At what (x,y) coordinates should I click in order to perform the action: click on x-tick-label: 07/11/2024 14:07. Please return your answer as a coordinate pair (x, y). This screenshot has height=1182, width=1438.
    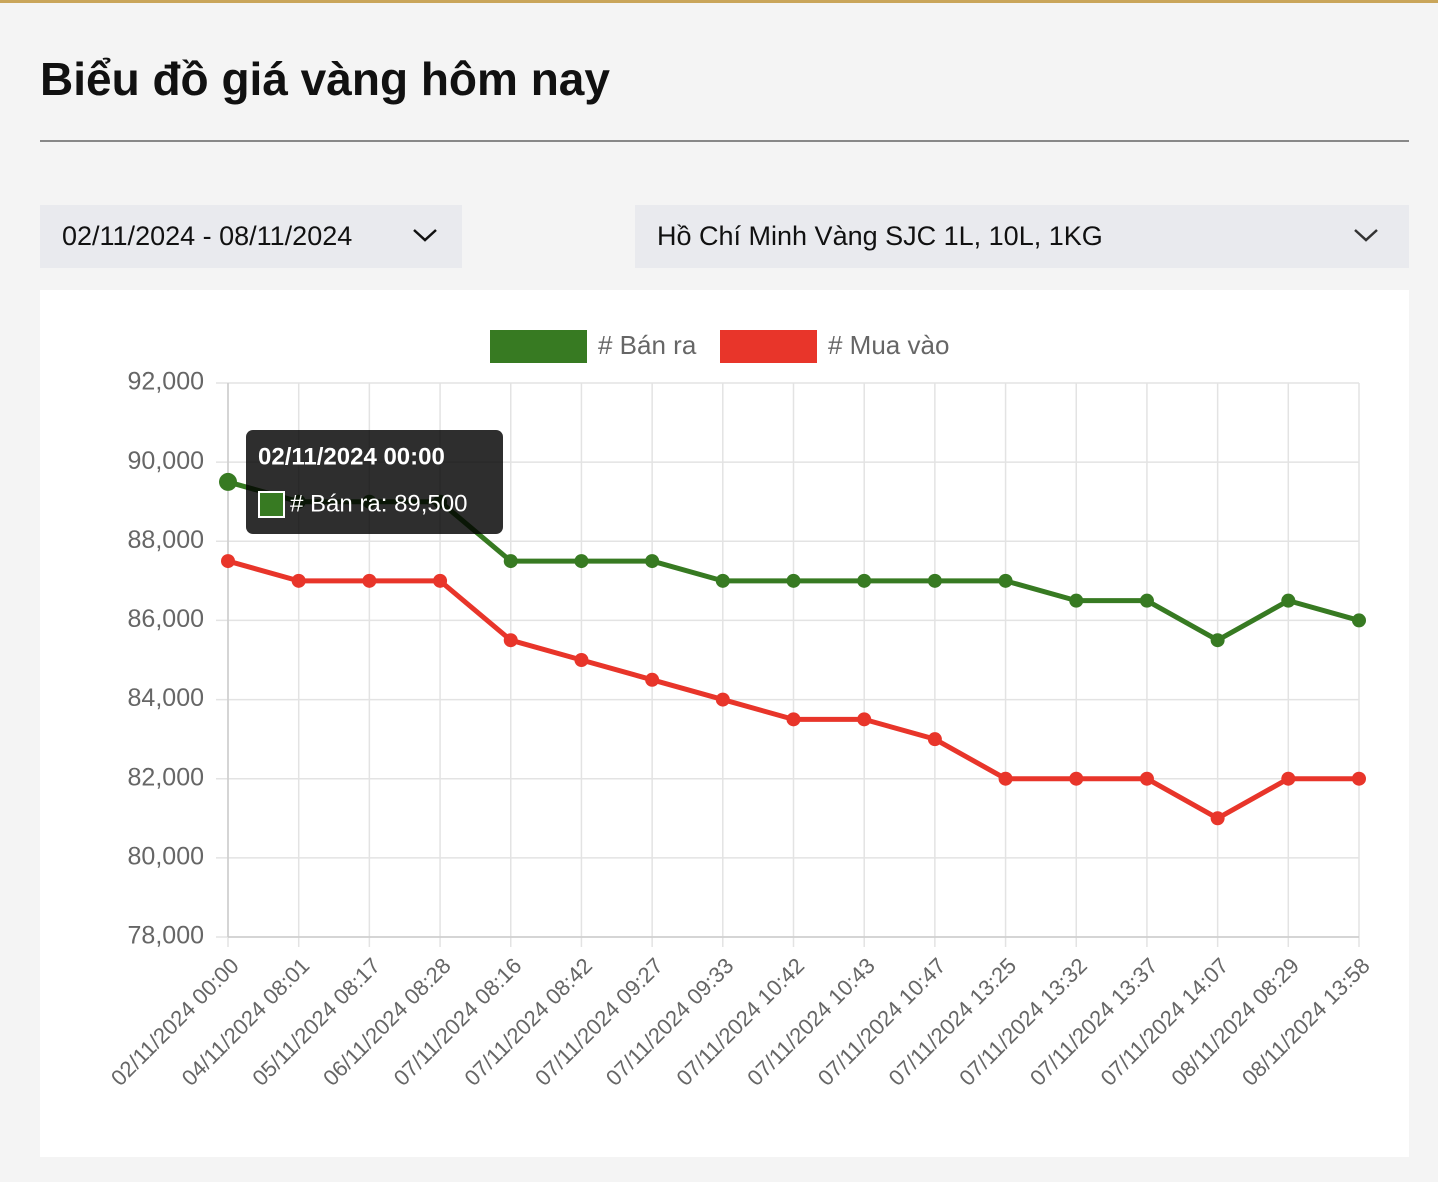
    Looking at the image, I should click on (1165, 1022).